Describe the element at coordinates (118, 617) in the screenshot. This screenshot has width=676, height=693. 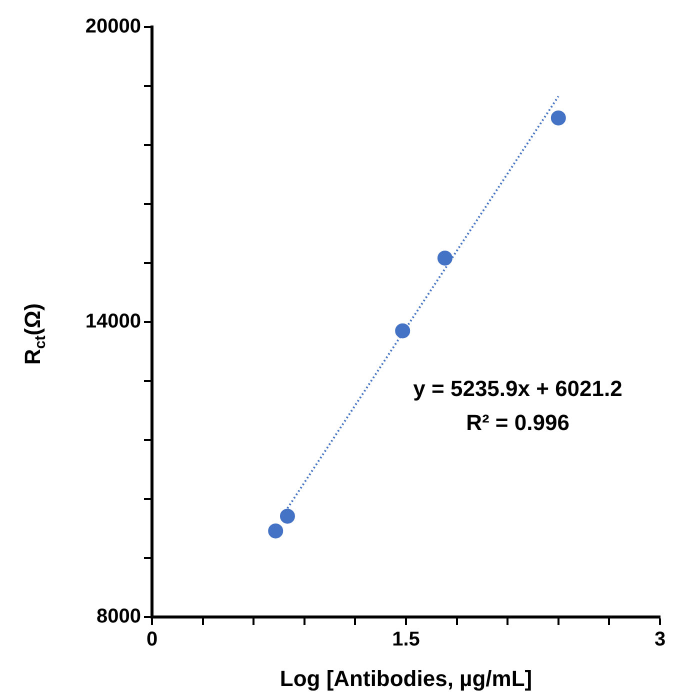
I see `y-tick-label: 8000` at that location.